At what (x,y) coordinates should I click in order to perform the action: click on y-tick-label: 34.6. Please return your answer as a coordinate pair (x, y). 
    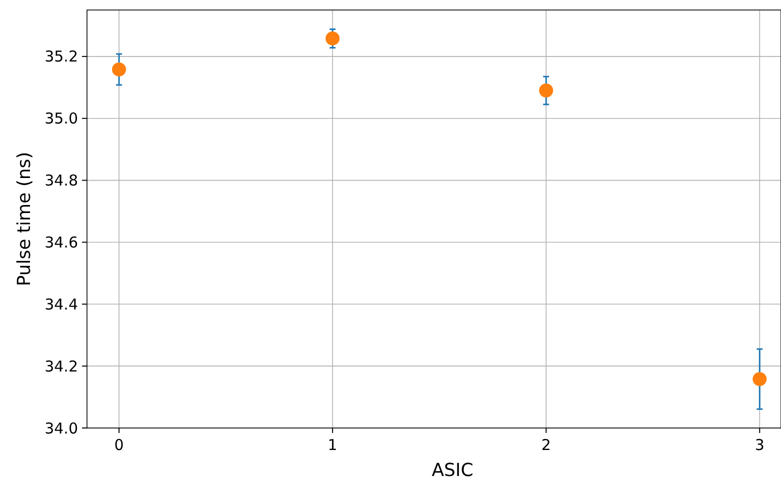
    Looking at the image, I should click on (61, 242).